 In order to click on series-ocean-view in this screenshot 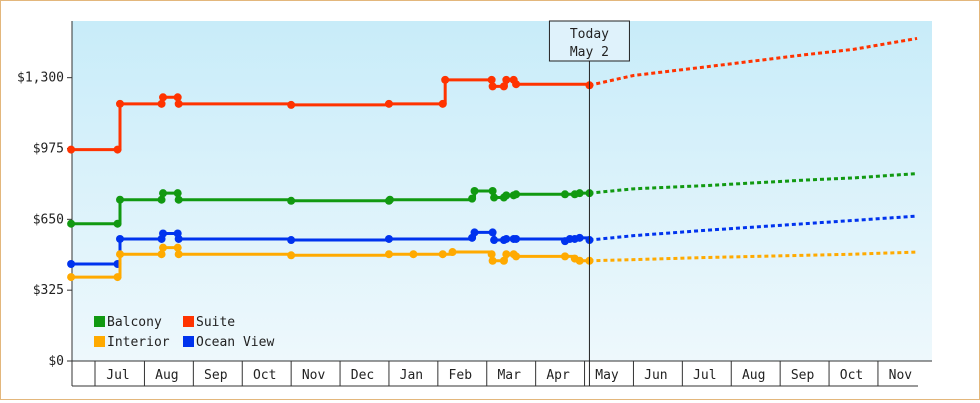, I will do `click(492, 241)`.